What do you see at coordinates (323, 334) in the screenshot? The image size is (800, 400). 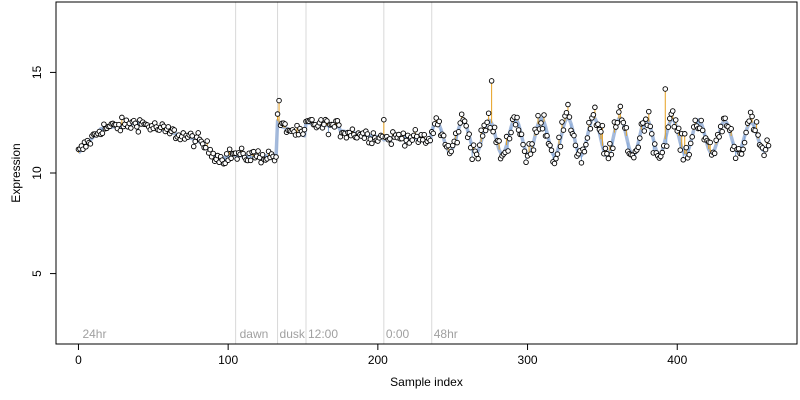 I see `phase-label: 12:00` at bounding box center [323, 334].